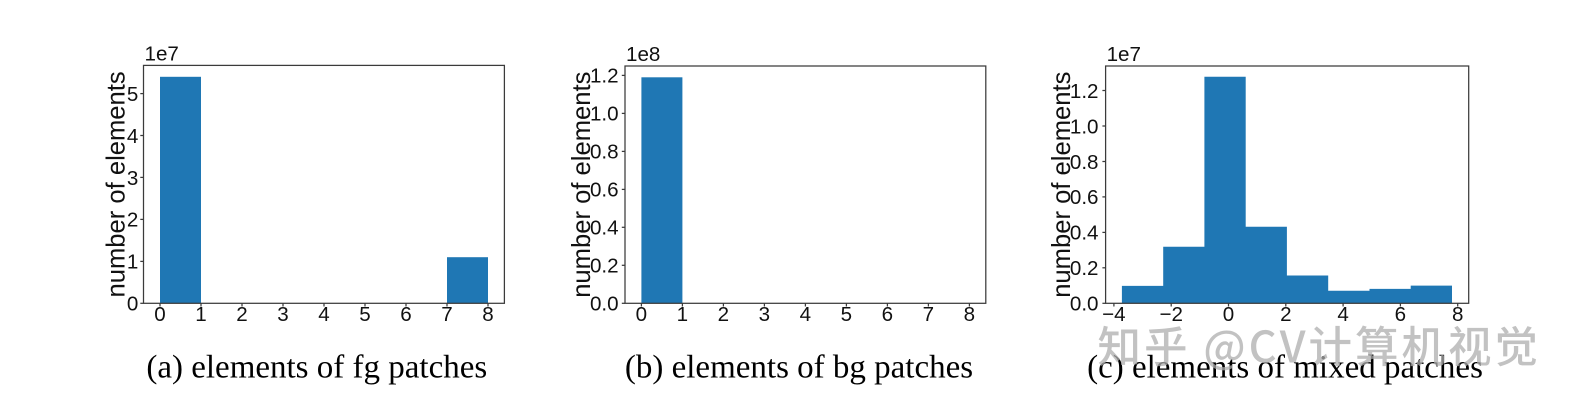 This screenshot has height=413, width=1573. What do you see at coordinates (799, 368) in the screenshot?
I see `svg-text: (b) elements of bg patches` at bounding box center [799, 368].